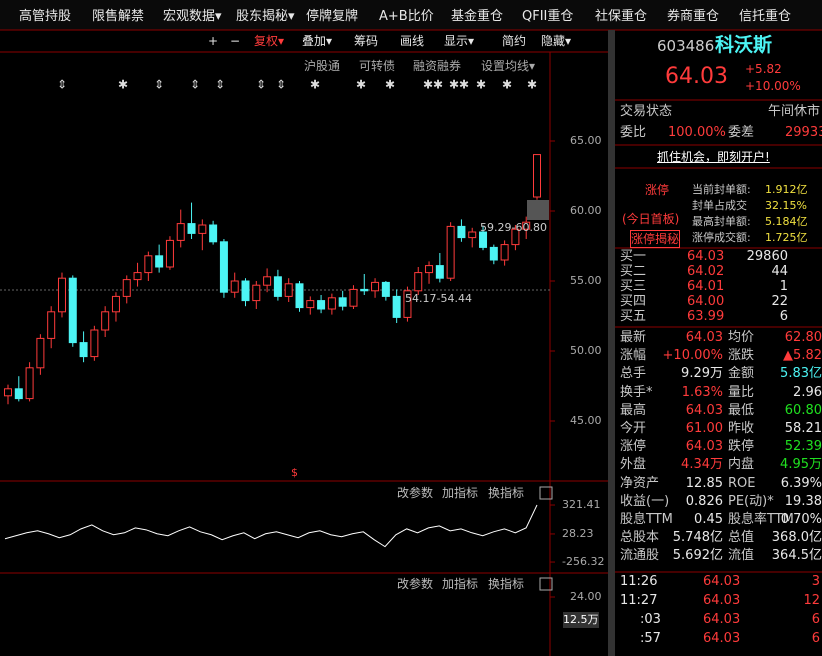 The image size is (822, 656). I want to click on price-annotation: 59.29-60.80, so click(513, 227).